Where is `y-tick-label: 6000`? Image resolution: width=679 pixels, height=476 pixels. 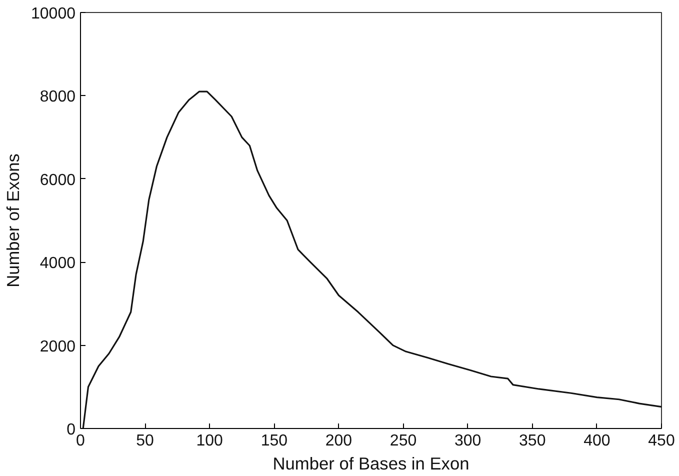 y-tick-label: 6000 is located at coordinates (58, 180).